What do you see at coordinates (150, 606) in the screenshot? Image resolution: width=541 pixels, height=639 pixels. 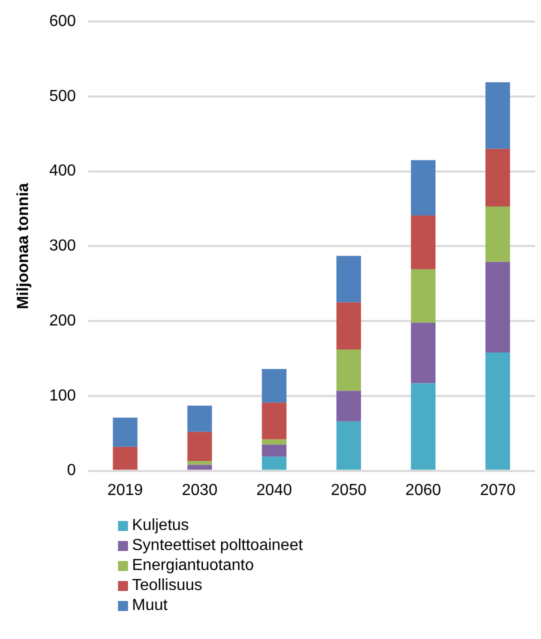 I see `legend-label: Muut` at bounding box center [150, 606].